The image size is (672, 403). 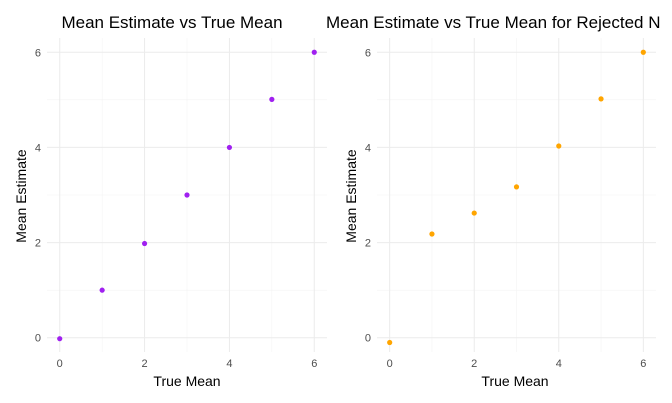 What do you see at coordinates (314, 364) in the screenshot?
I see `left-chart-x-tick-label: 6` at bounding box center [314, 364].